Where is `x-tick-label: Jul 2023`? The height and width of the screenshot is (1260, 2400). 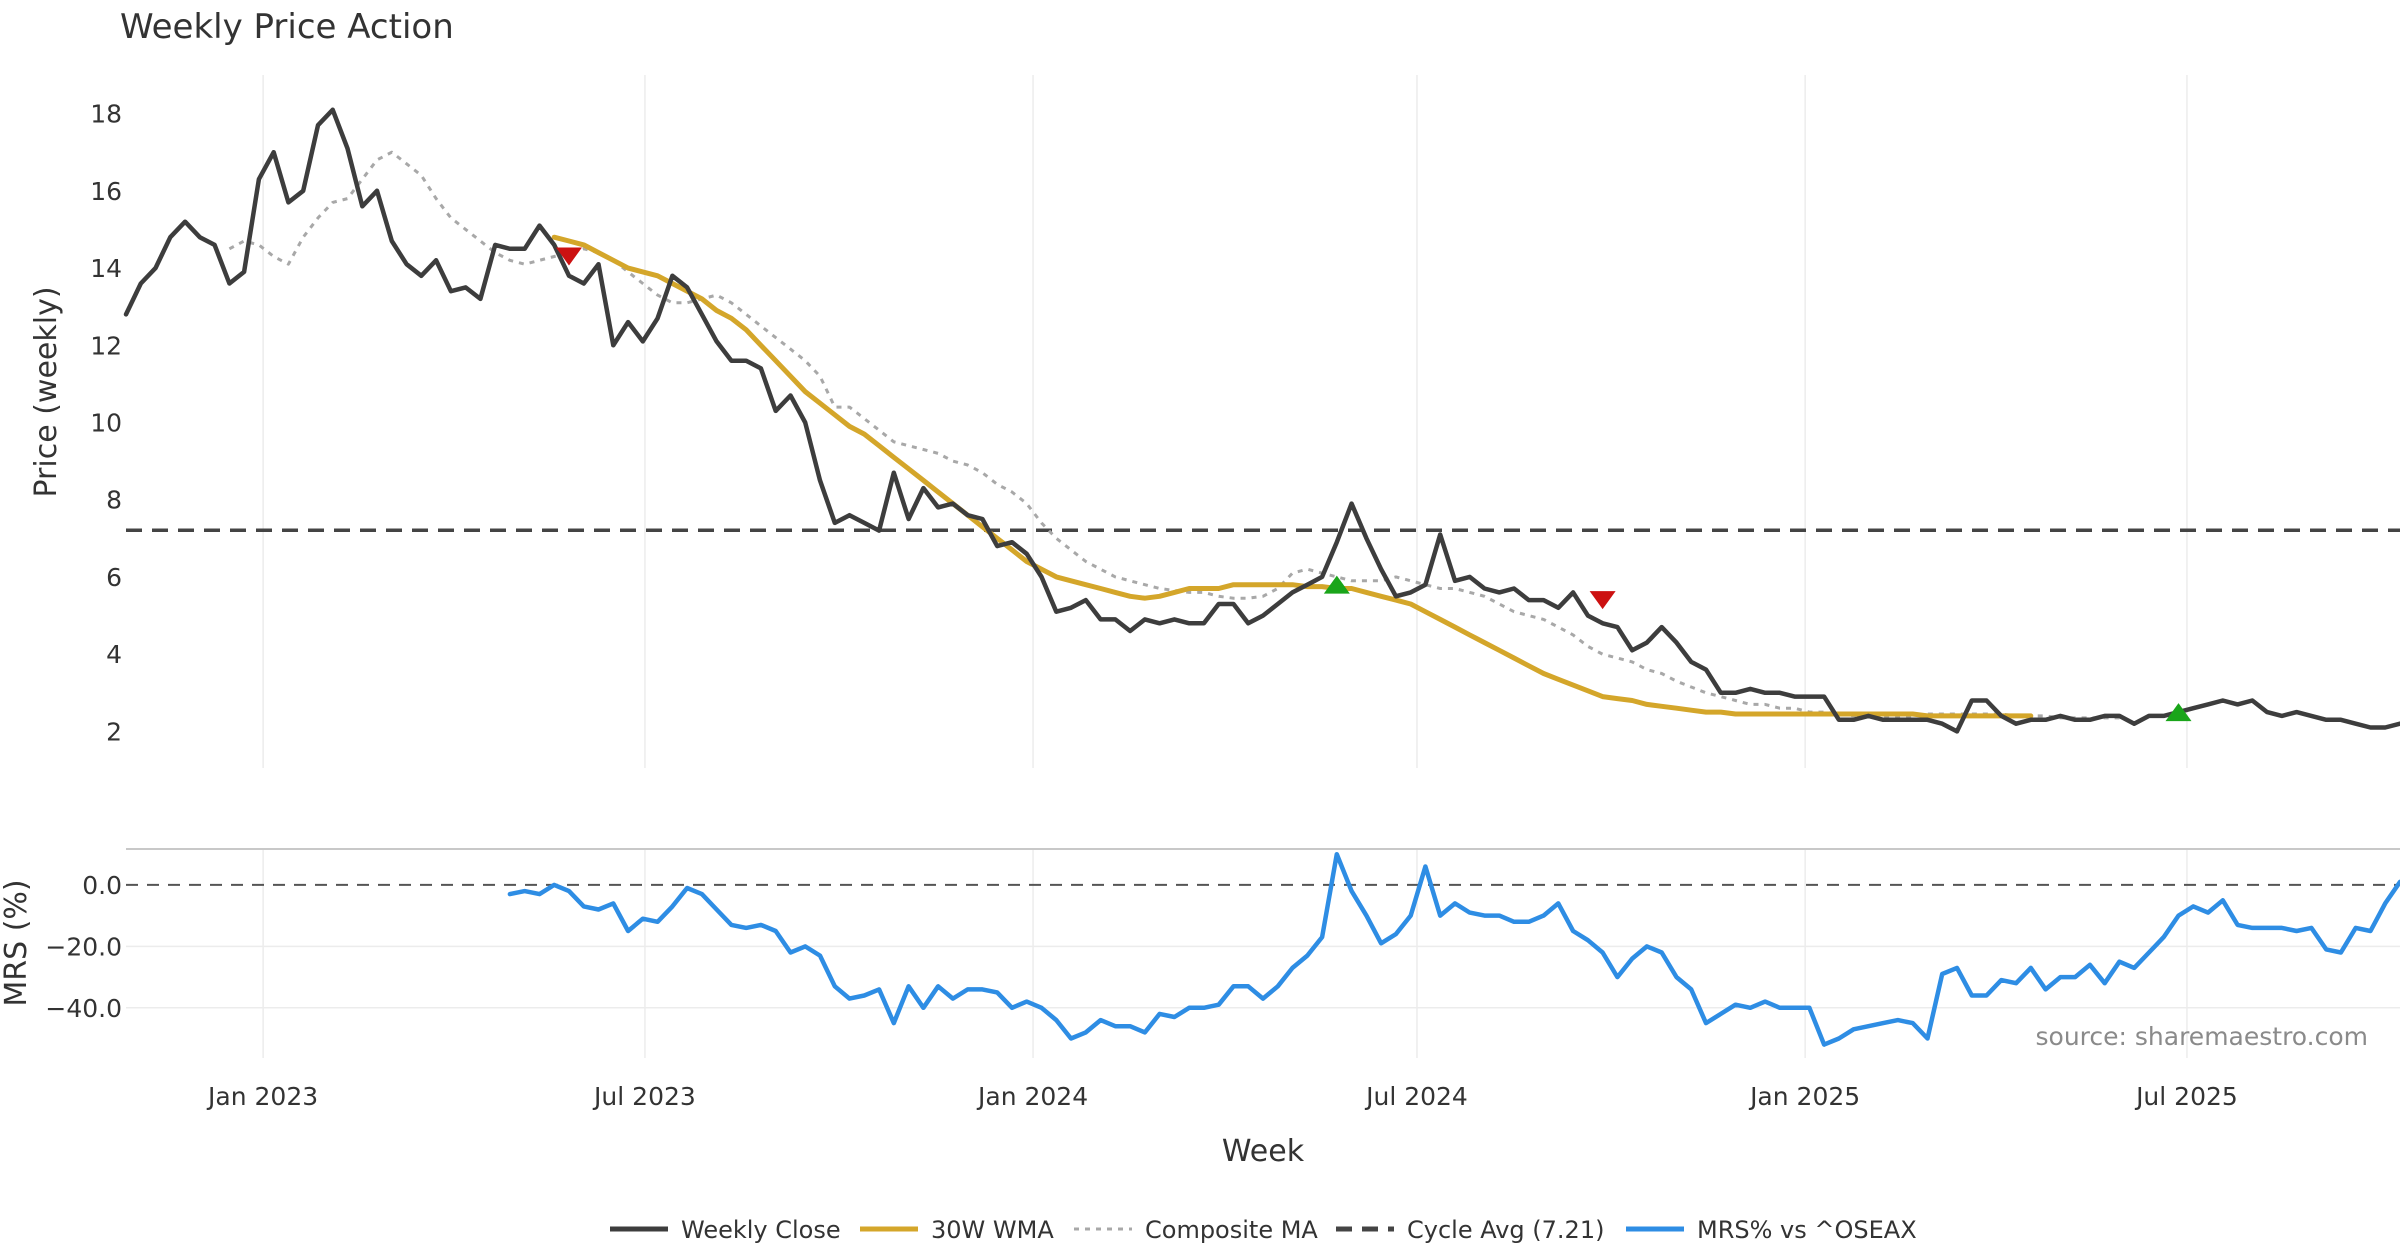 x-tick-label: Jul 2023 is located at coordinates (644, 1096).